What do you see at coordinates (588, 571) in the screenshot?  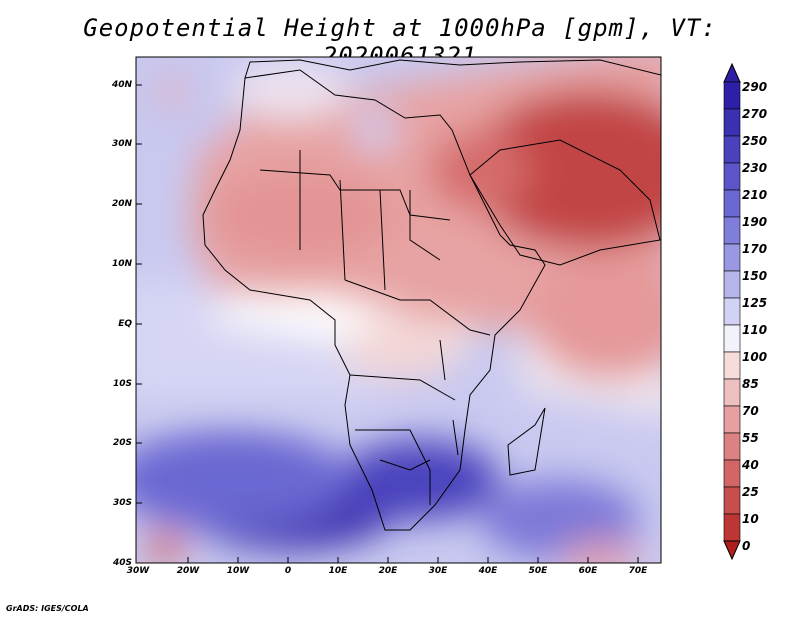 I see `lon-label-60E: 60E` at bounding box center [588, 571].